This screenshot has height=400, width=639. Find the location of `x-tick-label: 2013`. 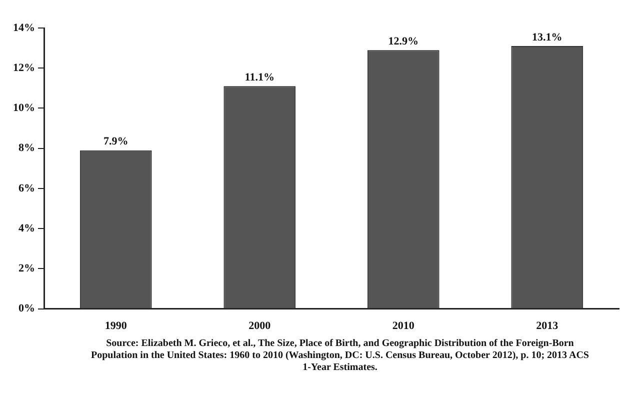

x-tick-label: 2013 is located at coordinates (547, 326).